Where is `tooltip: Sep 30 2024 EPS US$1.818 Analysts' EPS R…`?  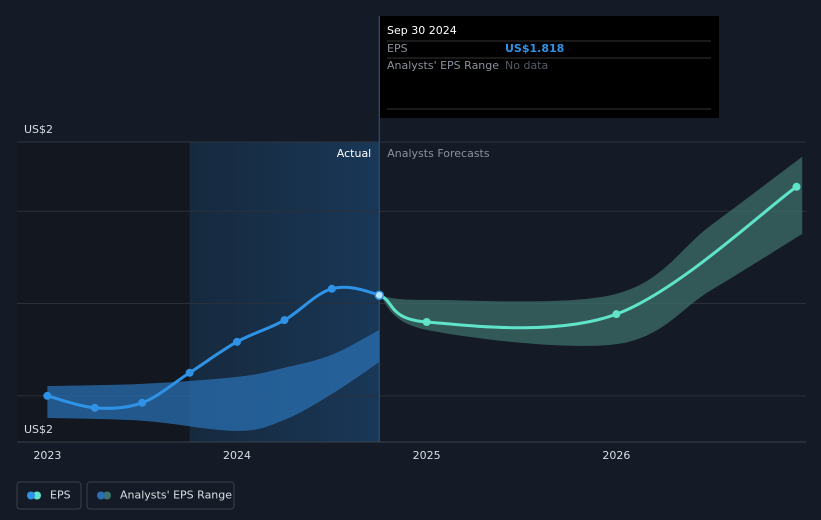
tooltip: Sep 30 2024 EPS US$1.818 Analysts' EPS R… is located at coordinates (549, 67).